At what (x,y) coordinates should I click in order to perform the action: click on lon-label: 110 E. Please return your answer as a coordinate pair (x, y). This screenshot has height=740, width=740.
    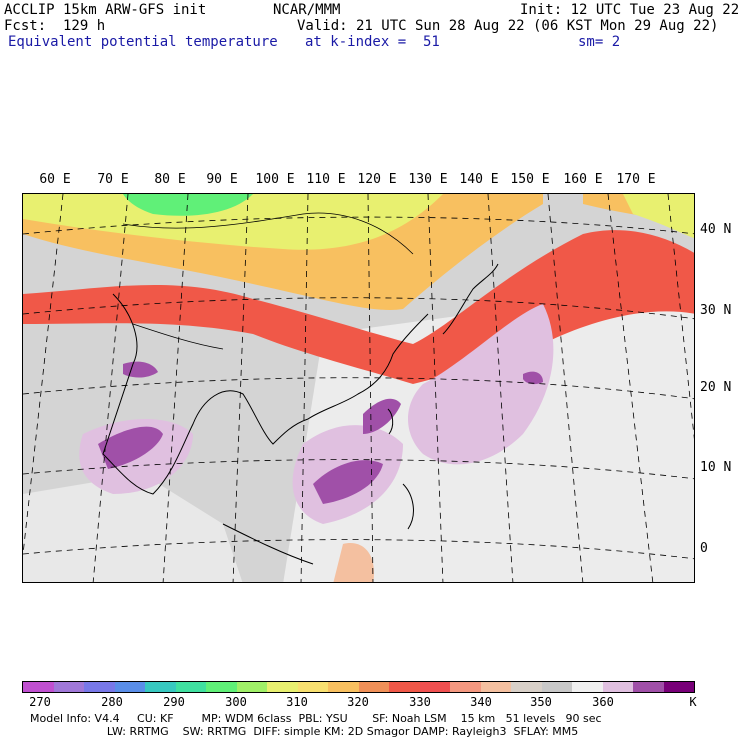
    Looking at the image, I should click on (326, 179).